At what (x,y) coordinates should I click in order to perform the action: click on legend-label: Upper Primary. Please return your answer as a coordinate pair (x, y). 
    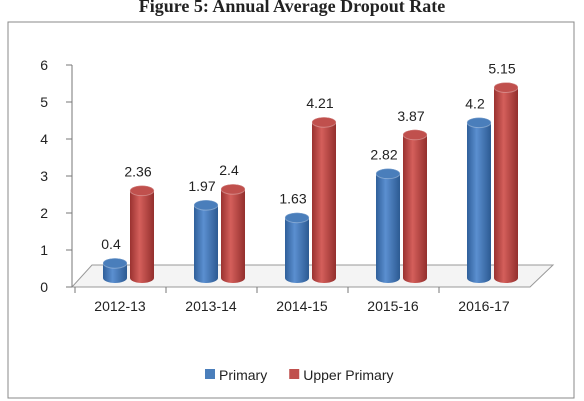
    Looking at the image, I should click on (348, 375).